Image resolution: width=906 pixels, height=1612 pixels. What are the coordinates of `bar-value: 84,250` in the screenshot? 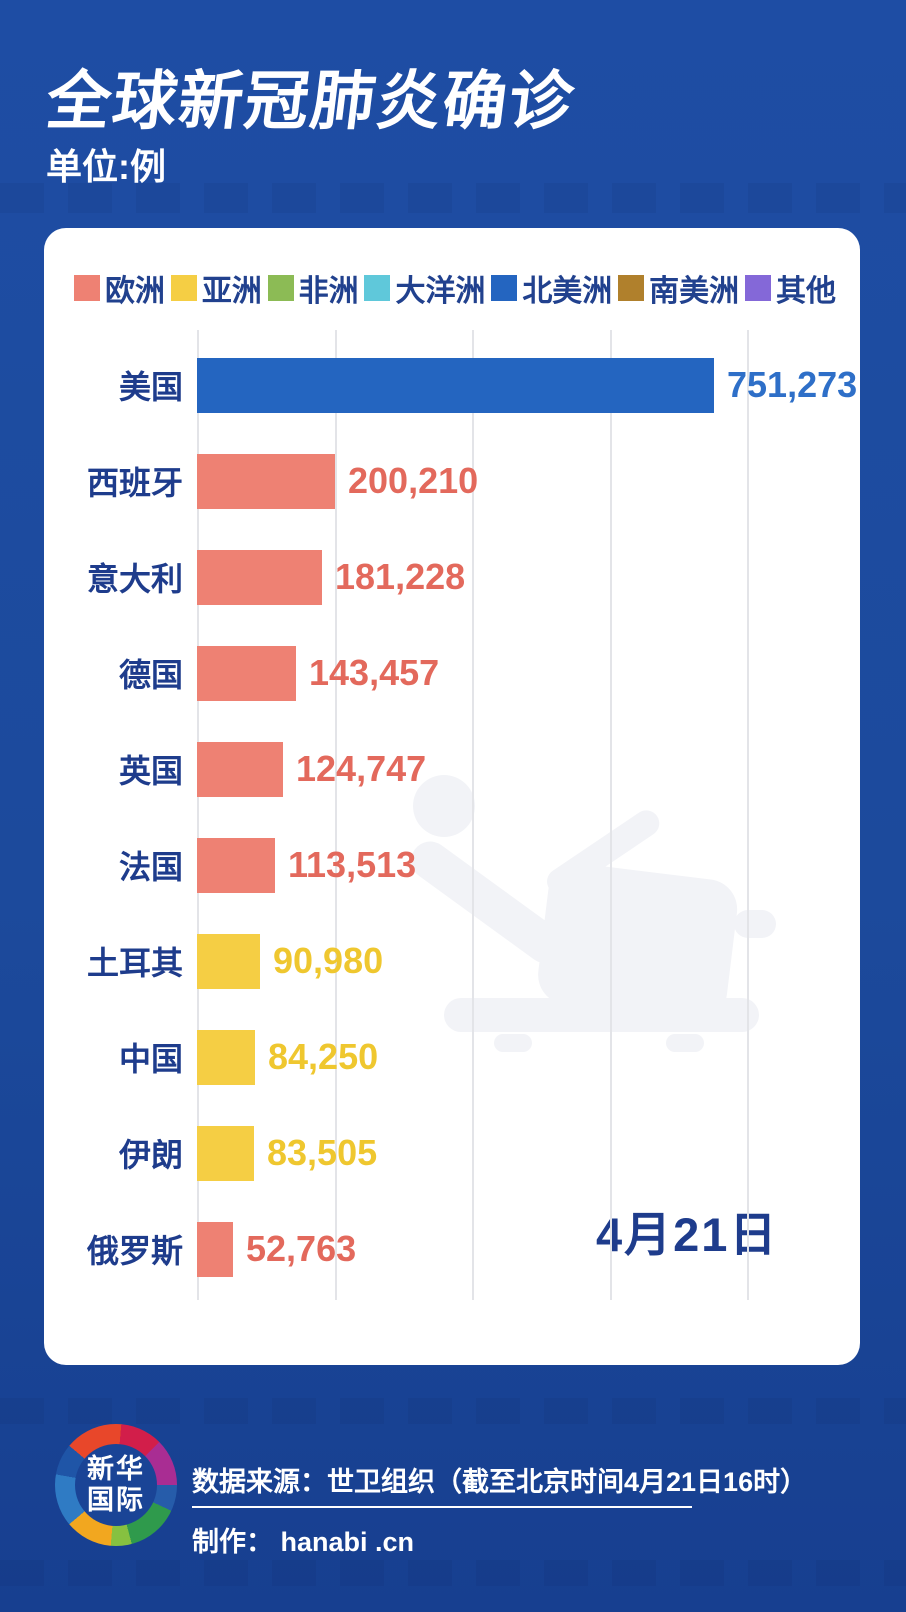 It's located at (323, 1056).